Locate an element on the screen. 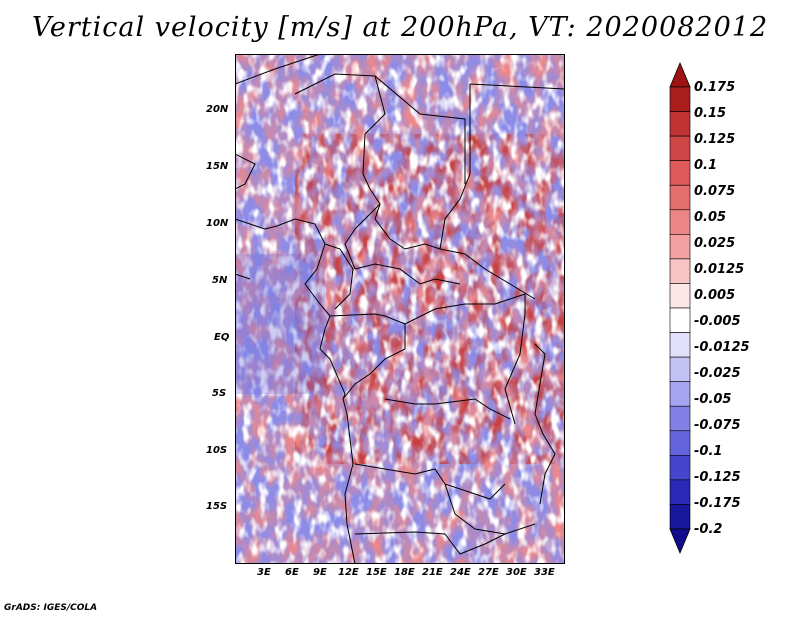 The width and height of the screenshot is (800, 618). colorbar-label-5: 0.05 is located at coordinates (710, 217).